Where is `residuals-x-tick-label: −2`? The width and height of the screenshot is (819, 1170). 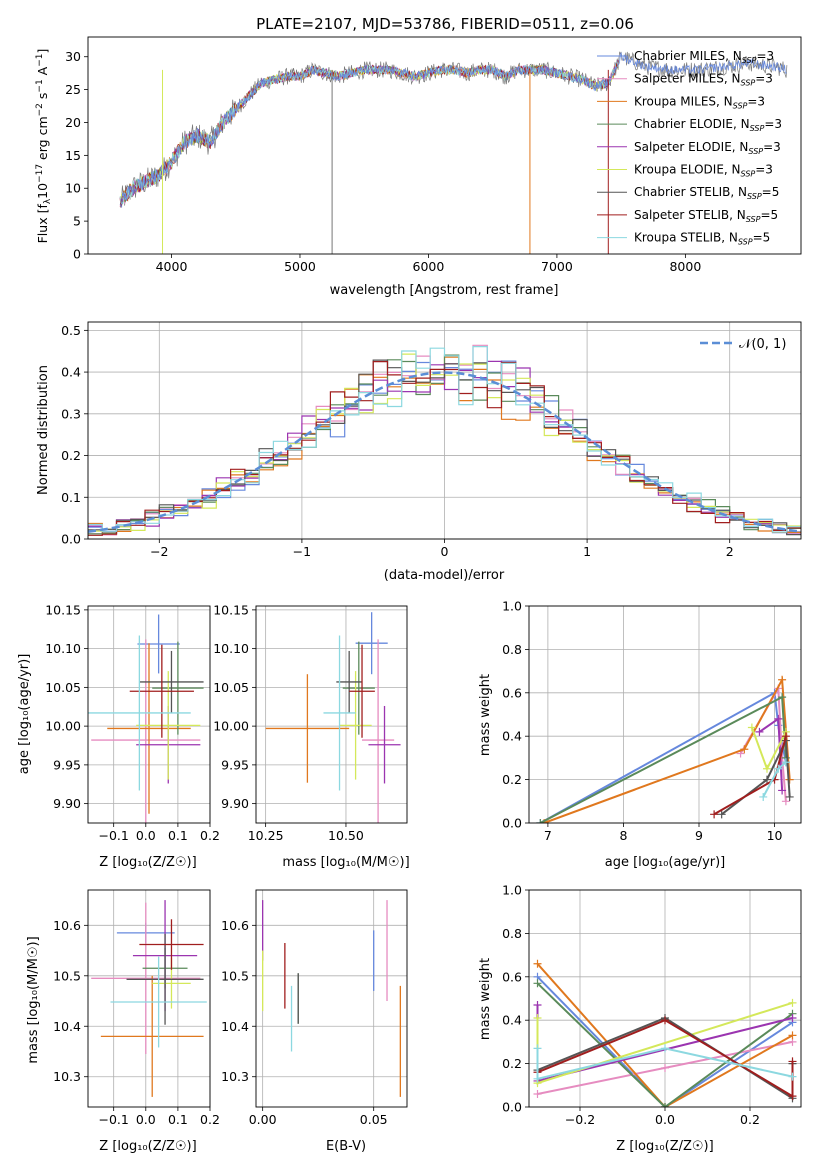 residuals-x-tick-label: −2 is located at coordinates (159, 551).